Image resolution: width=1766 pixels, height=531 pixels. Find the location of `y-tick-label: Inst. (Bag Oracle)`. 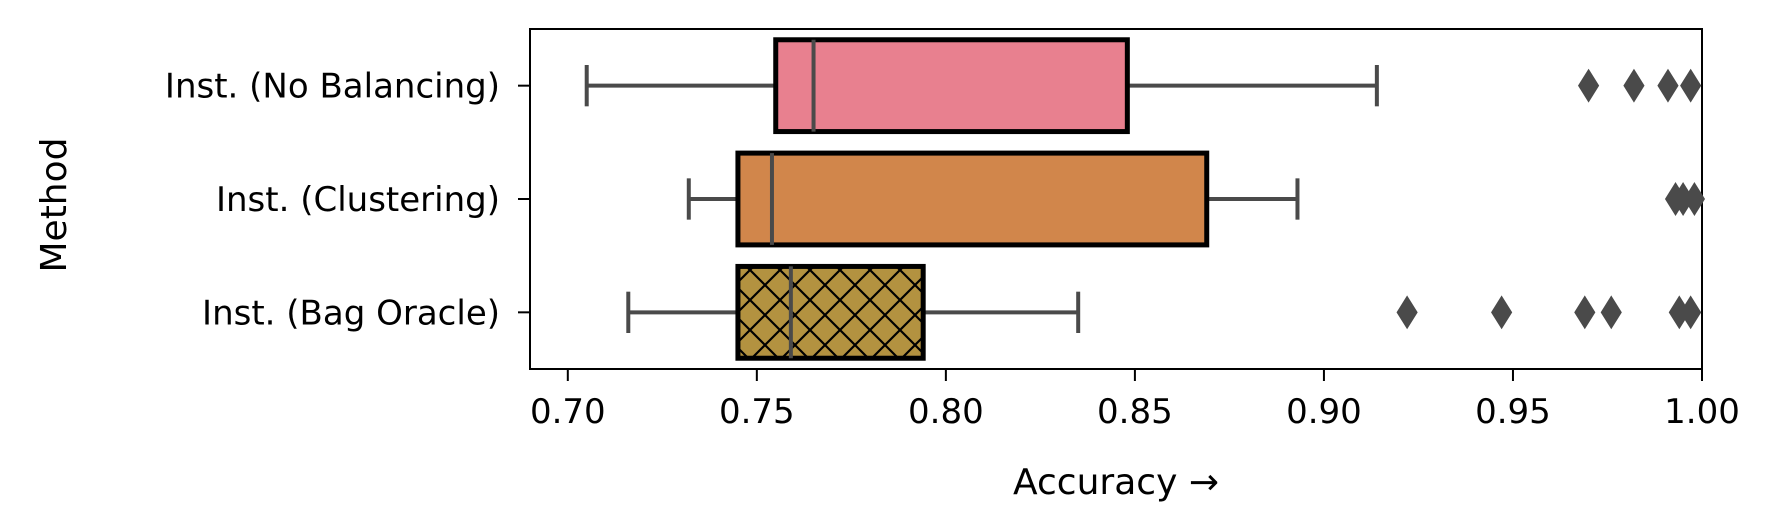

y-tick-label: Inst. (Bag Oracle) is located at coordinates (351, 313).